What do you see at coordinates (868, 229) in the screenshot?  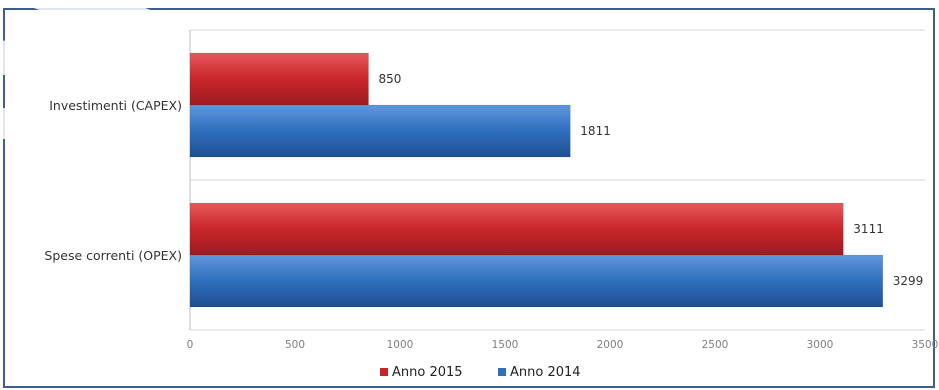 I see `data-label: 3111` at bounding box center [868, 229].